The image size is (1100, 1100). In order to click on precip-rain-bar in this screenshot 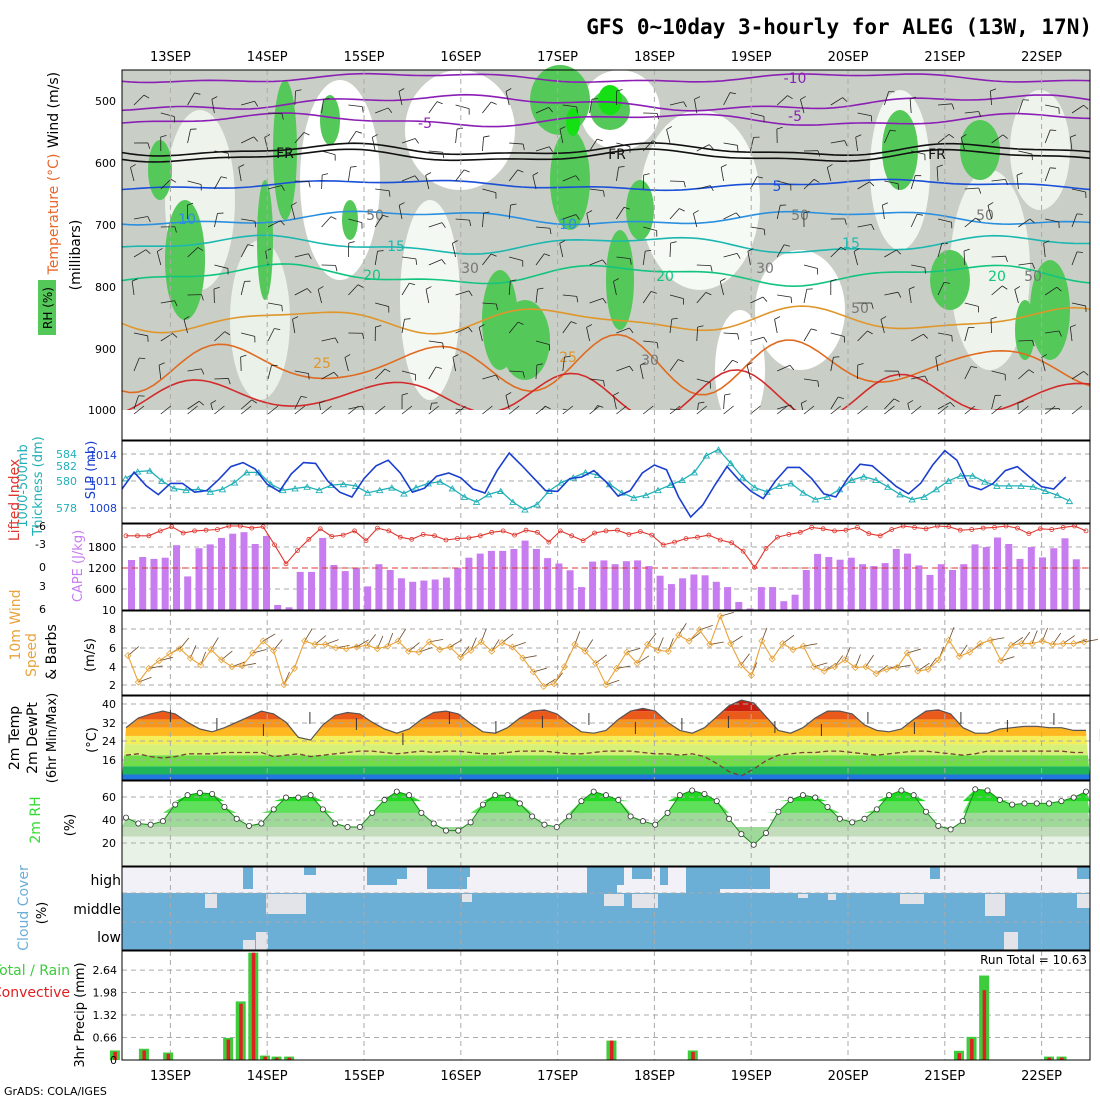, I will do `click(1049, 1058)`.